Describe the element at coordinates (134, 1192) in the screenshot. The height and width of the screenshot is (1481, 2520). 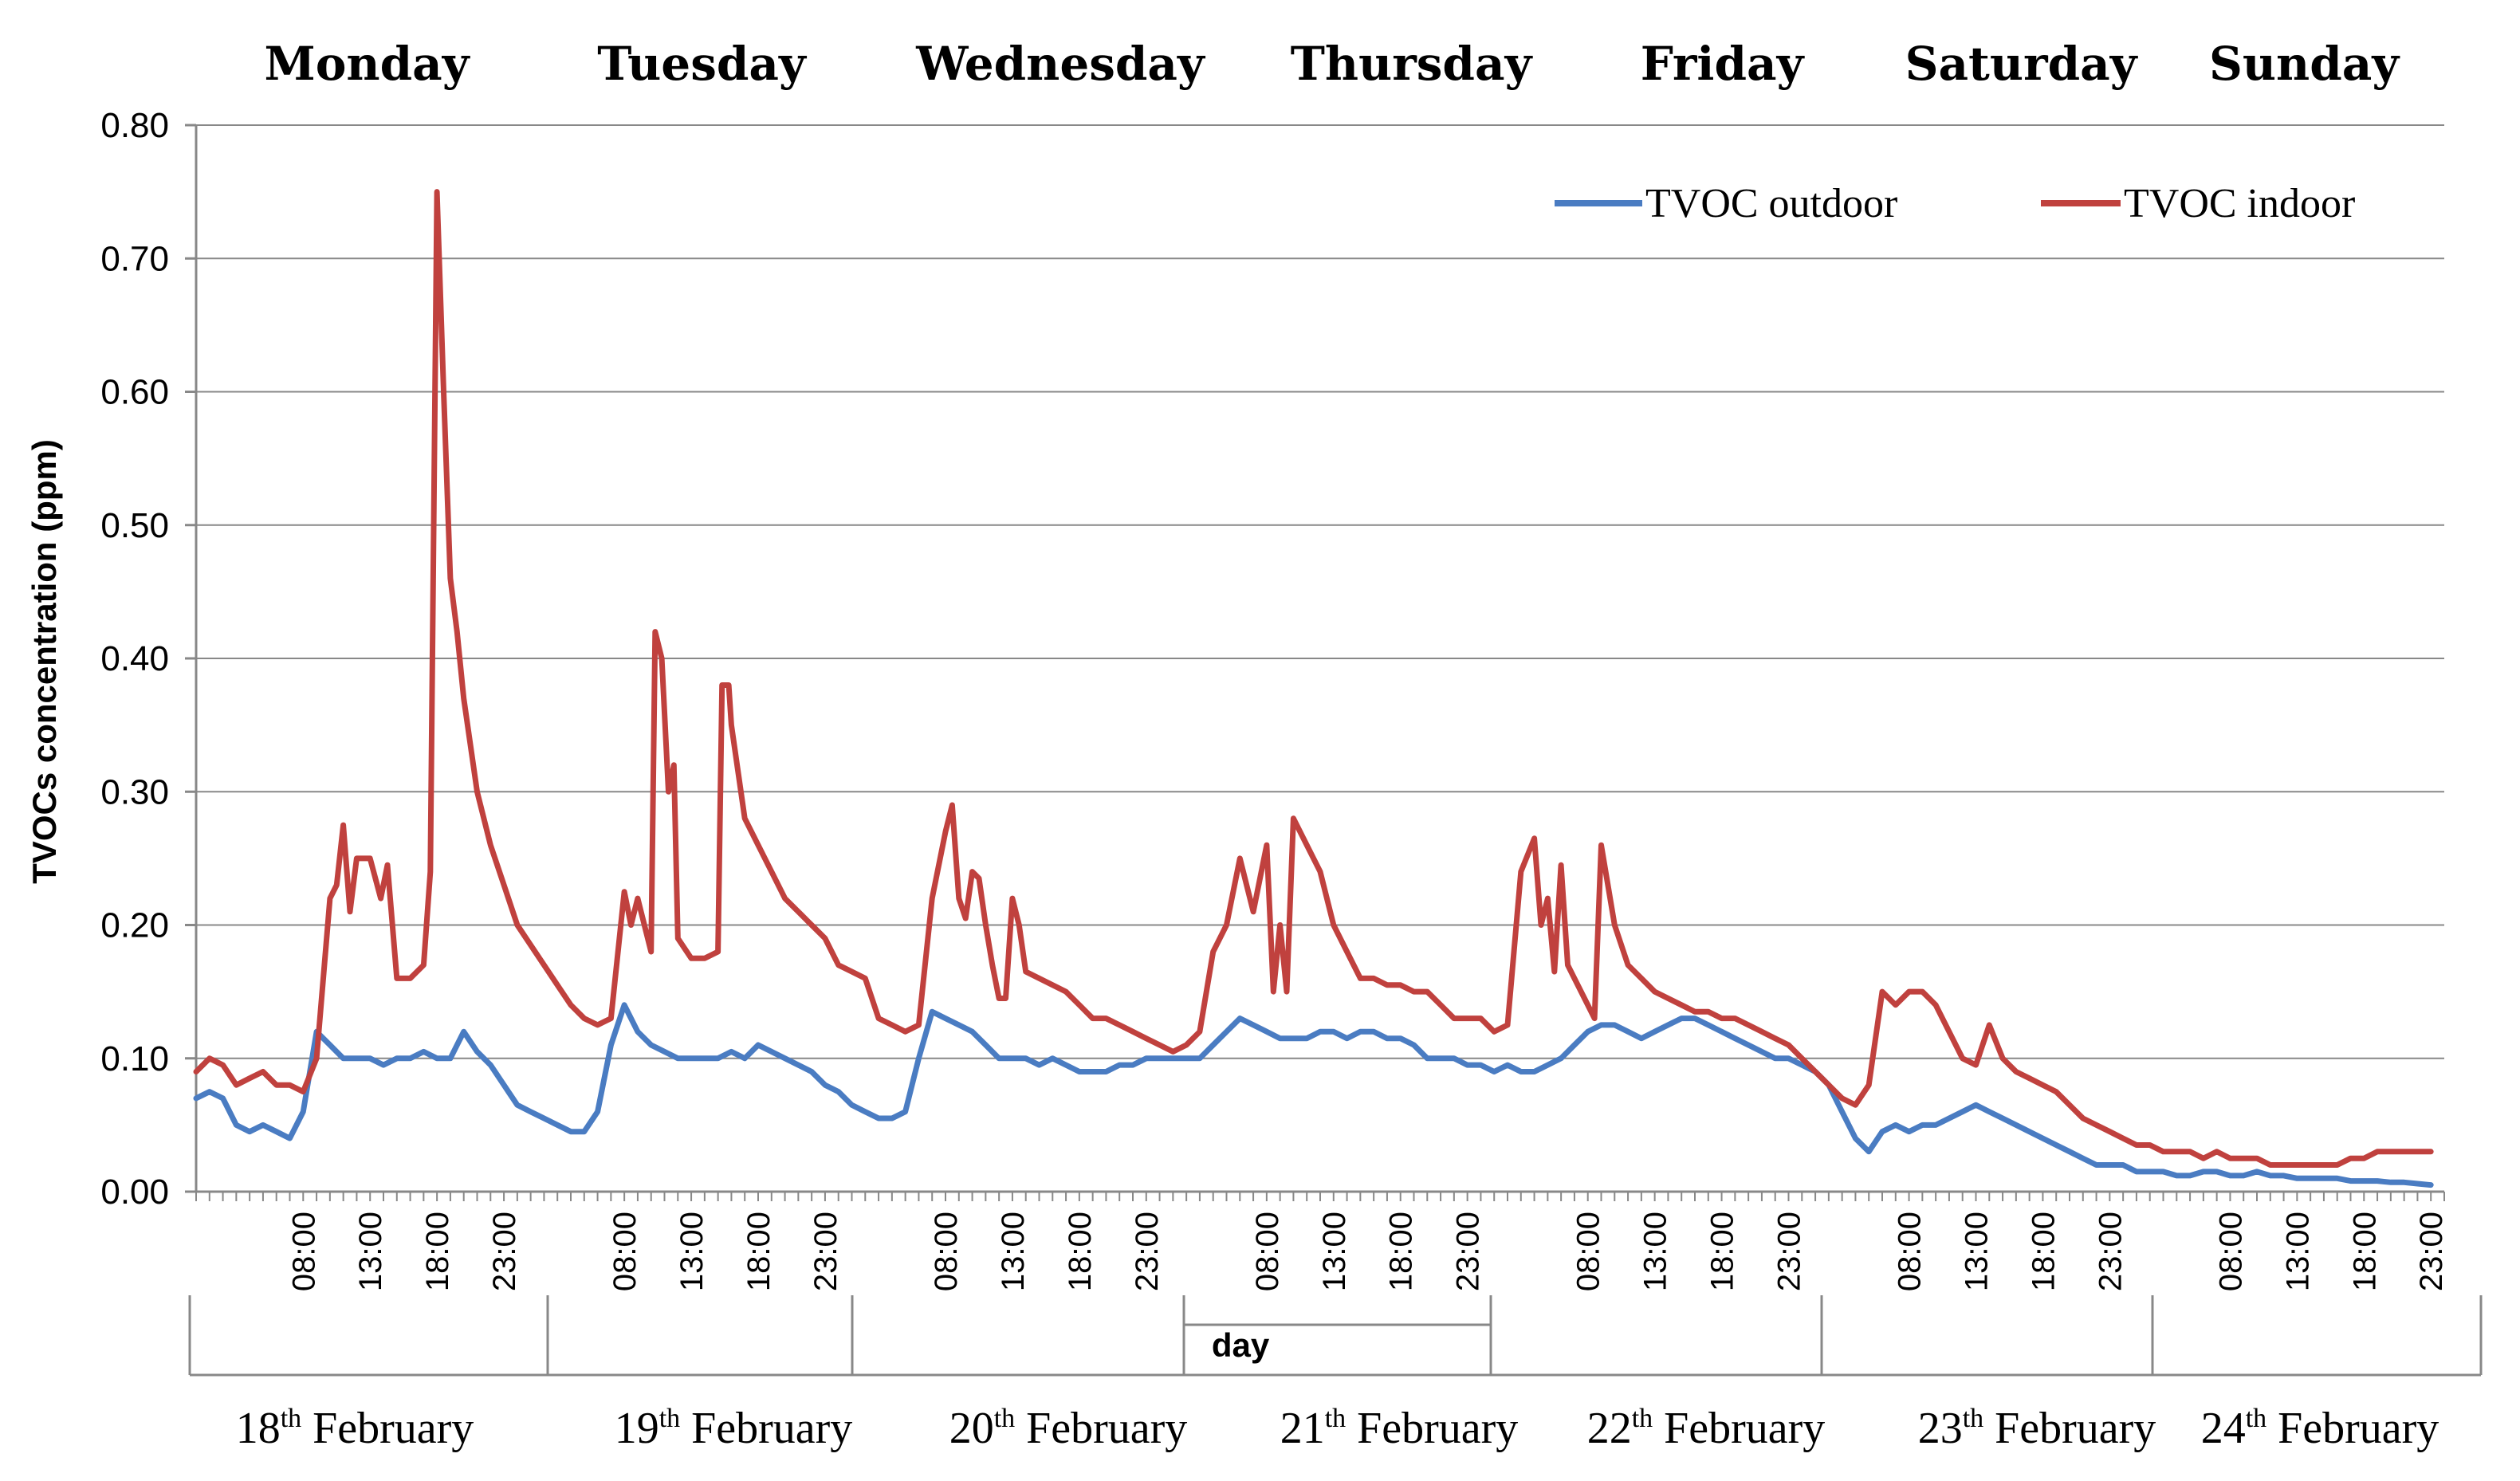
I see `y-tick-label: 0.00` at that location.